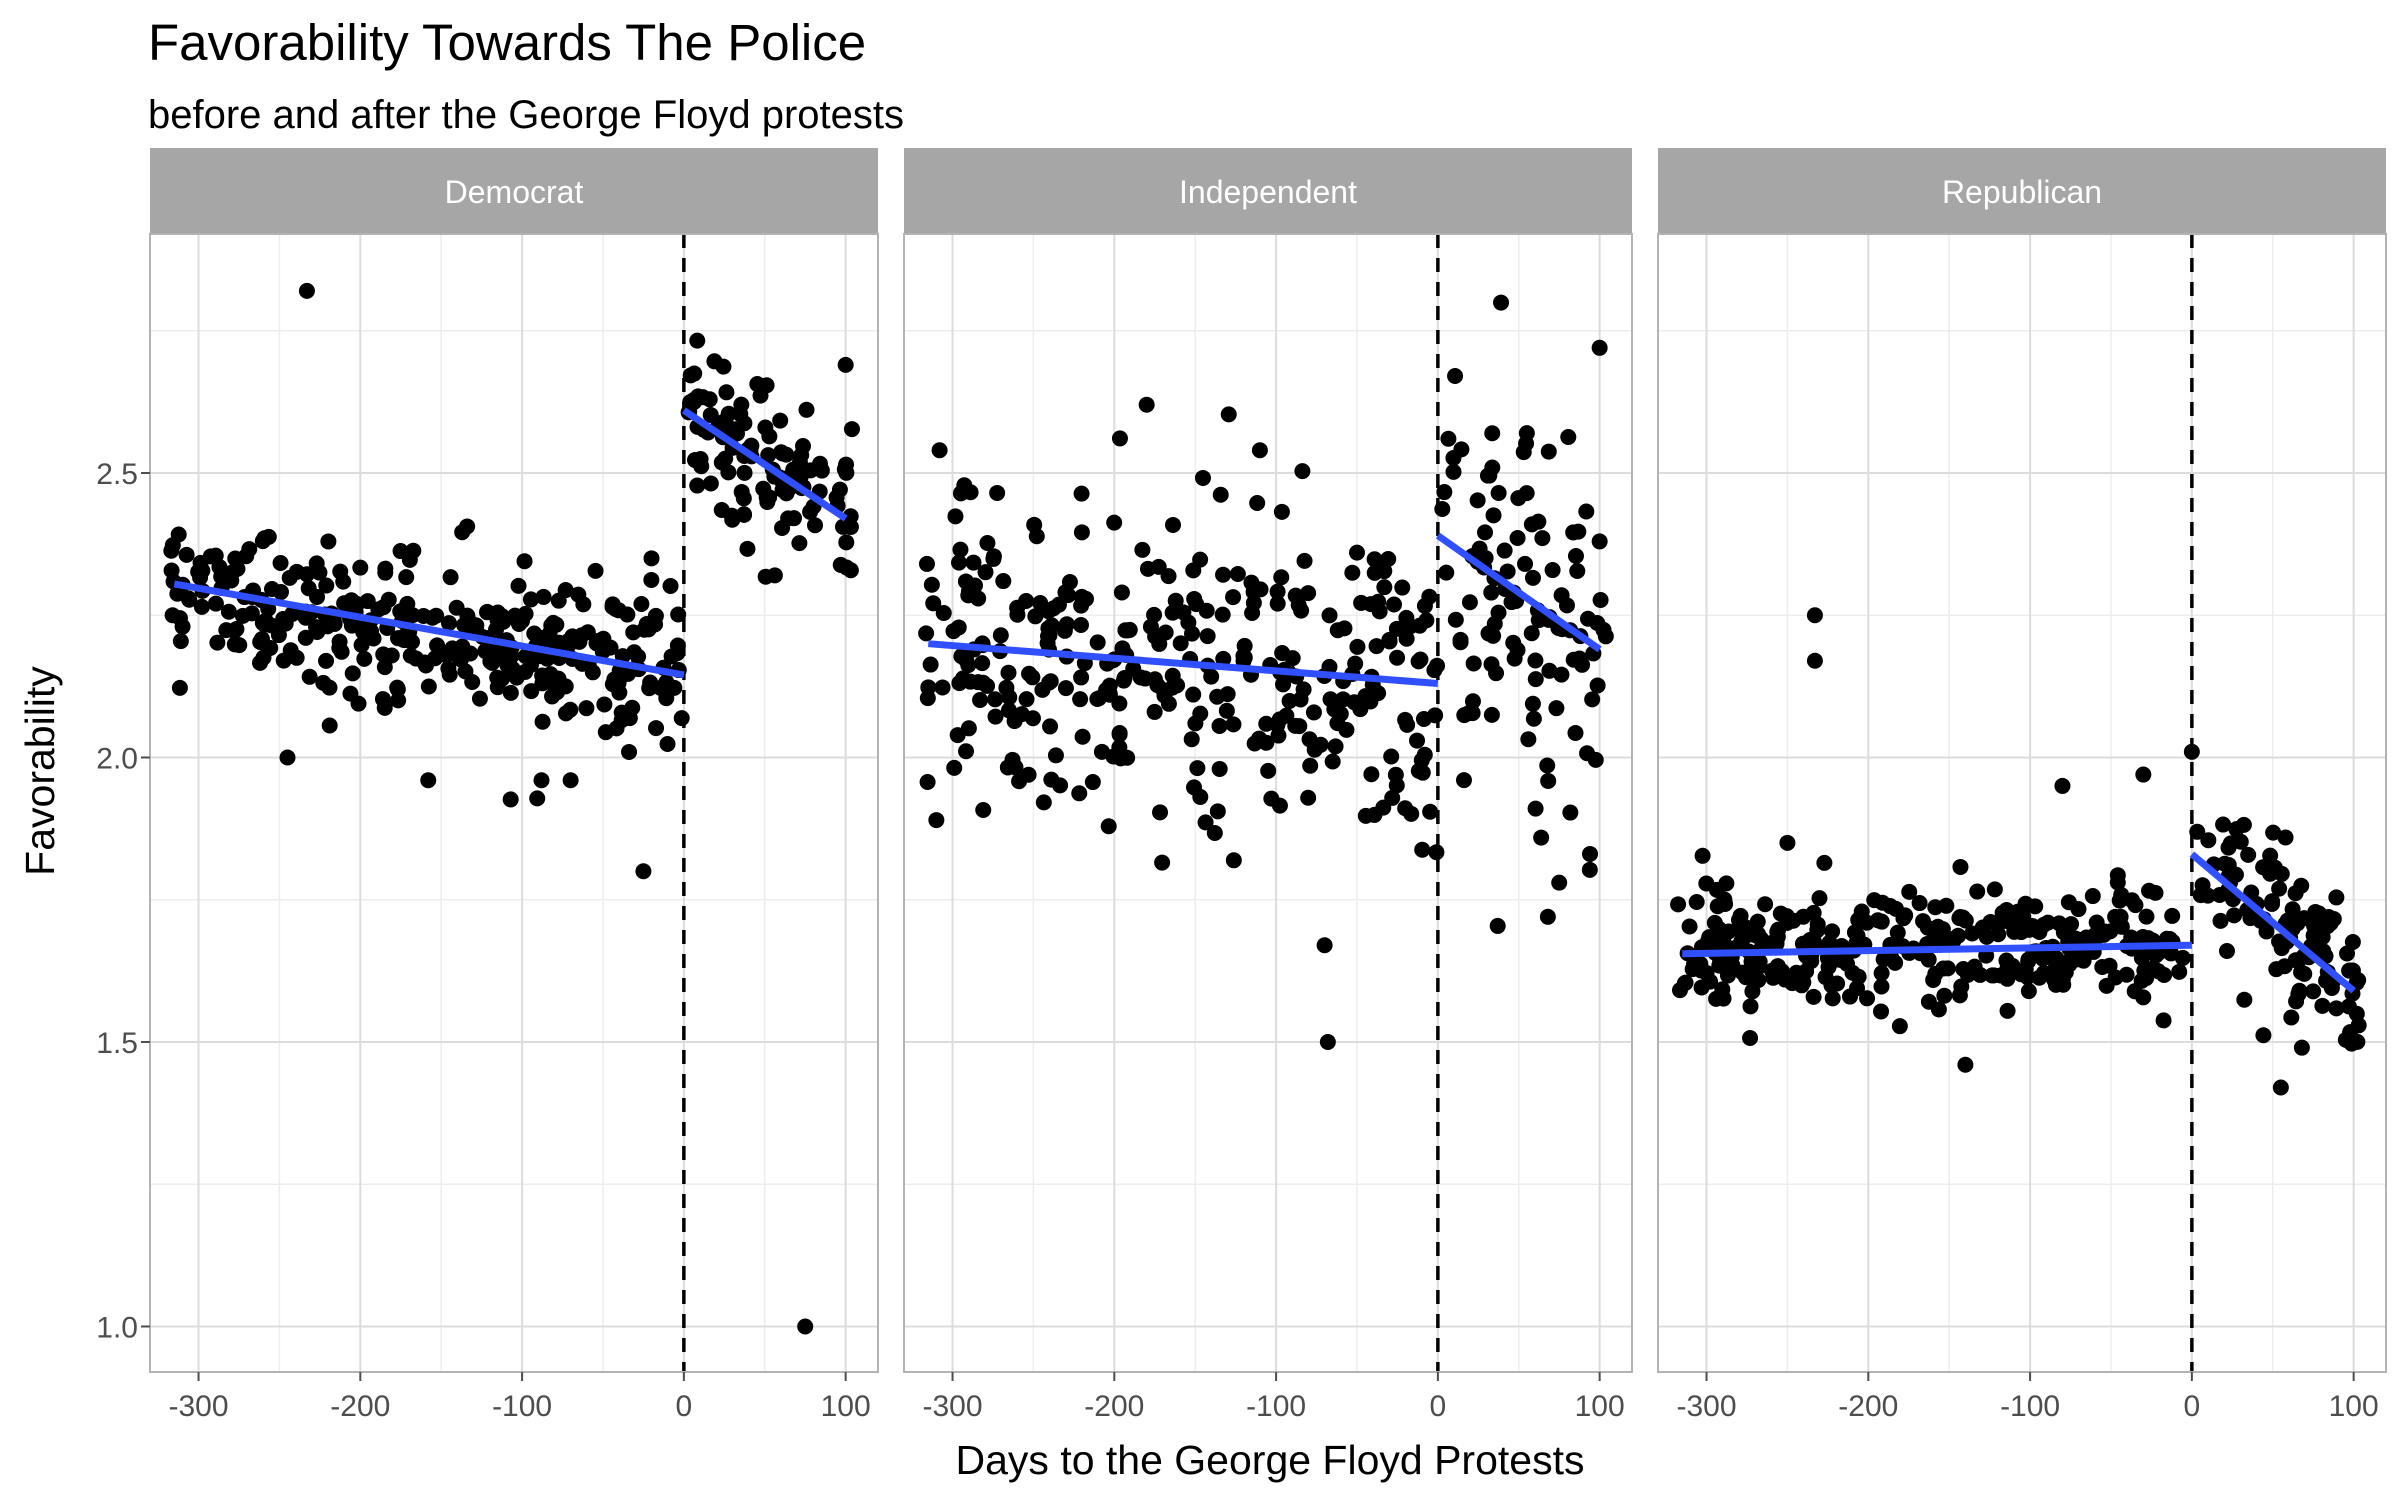  I want to click on facet-strip-label: Republican, so click(2022, 192).